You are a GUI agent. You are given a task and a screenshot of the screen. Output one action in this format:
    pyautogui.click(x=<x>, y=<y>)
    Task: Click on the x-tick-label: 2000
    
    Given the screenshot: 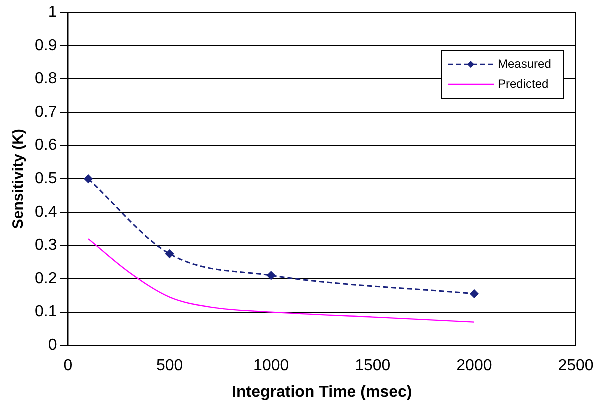 What is the action you would take?
    pyautogui.click(x=474, y=366)
    